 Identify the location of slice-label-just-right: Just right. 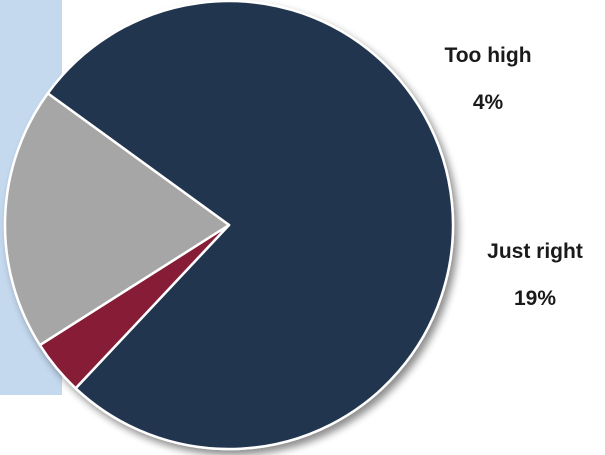
(535, 251).